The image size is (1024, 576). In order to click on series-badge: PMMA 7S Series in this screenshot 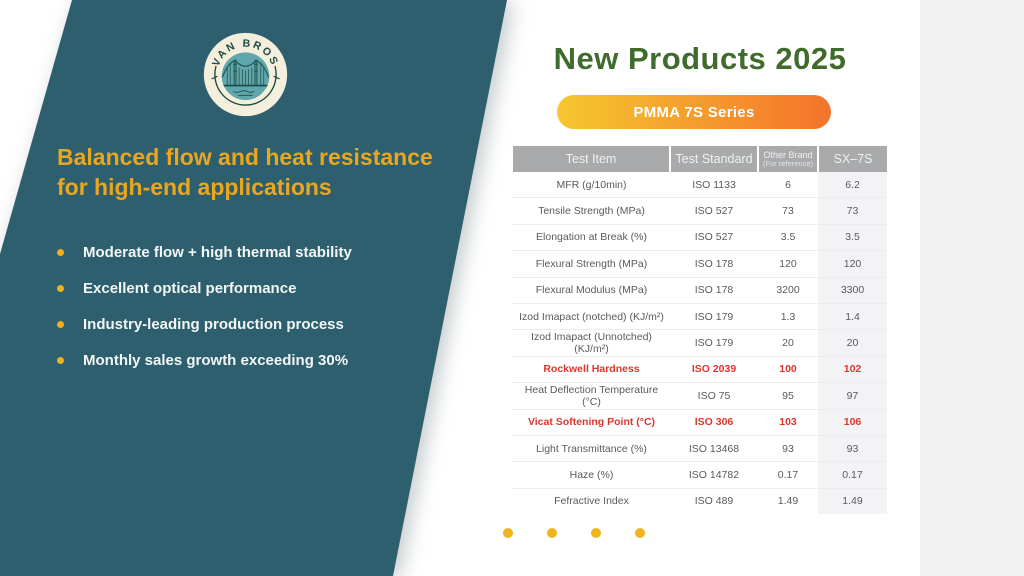, I will do `click(694, 112)`.